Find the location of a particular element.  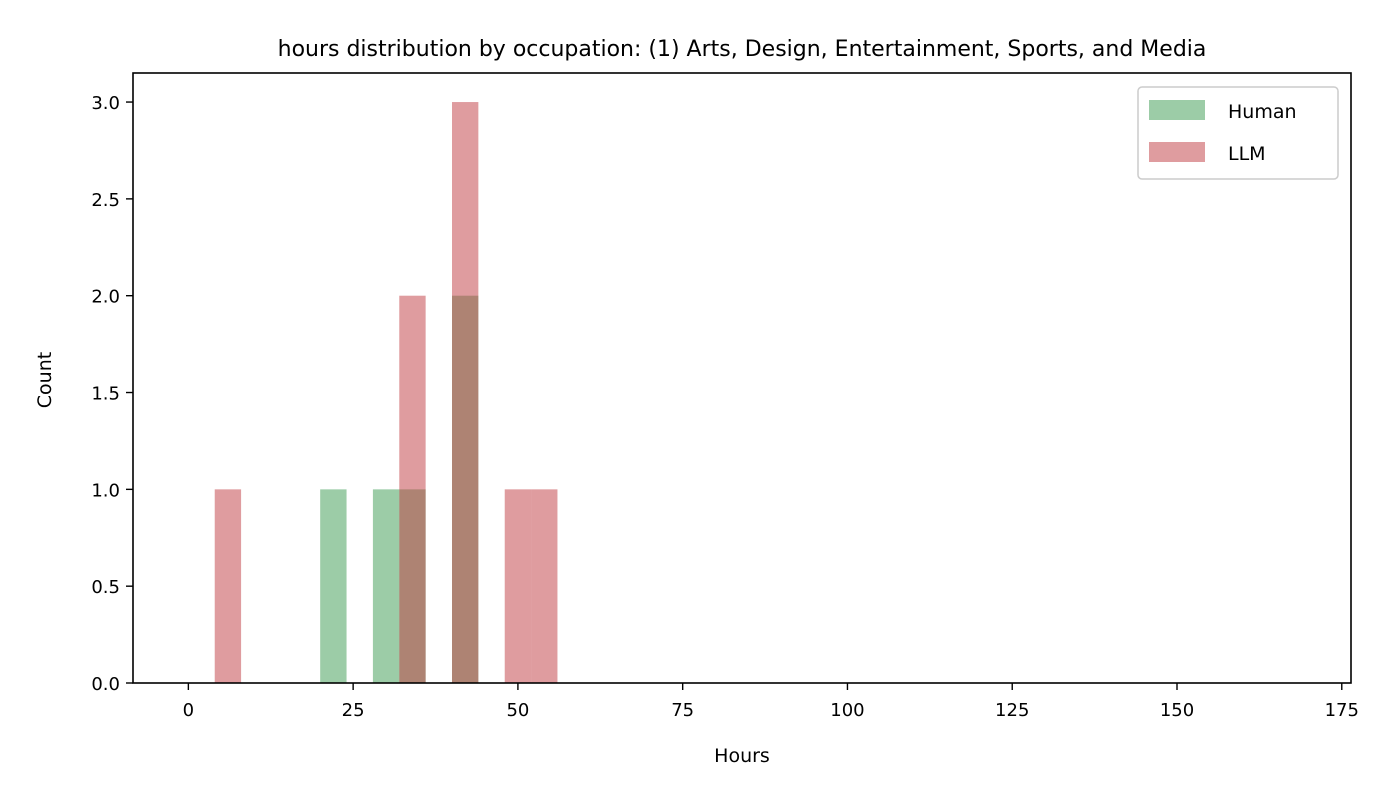

legend-swatch-human is located at coordinates (1177, 110).